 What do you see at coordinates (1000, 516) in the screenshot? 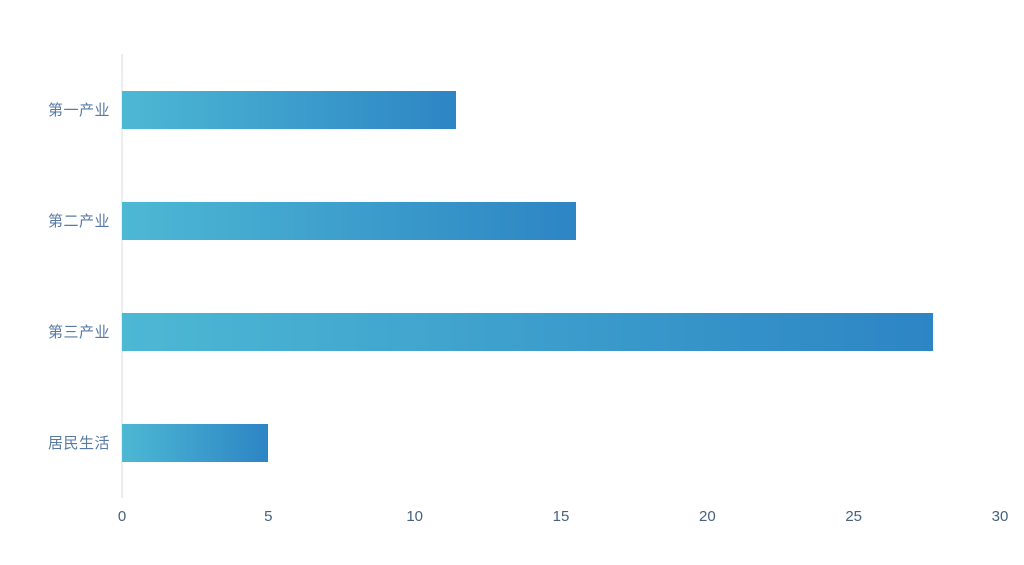
I see `x-tick-label: 30` at bounding box center [1000, 516].